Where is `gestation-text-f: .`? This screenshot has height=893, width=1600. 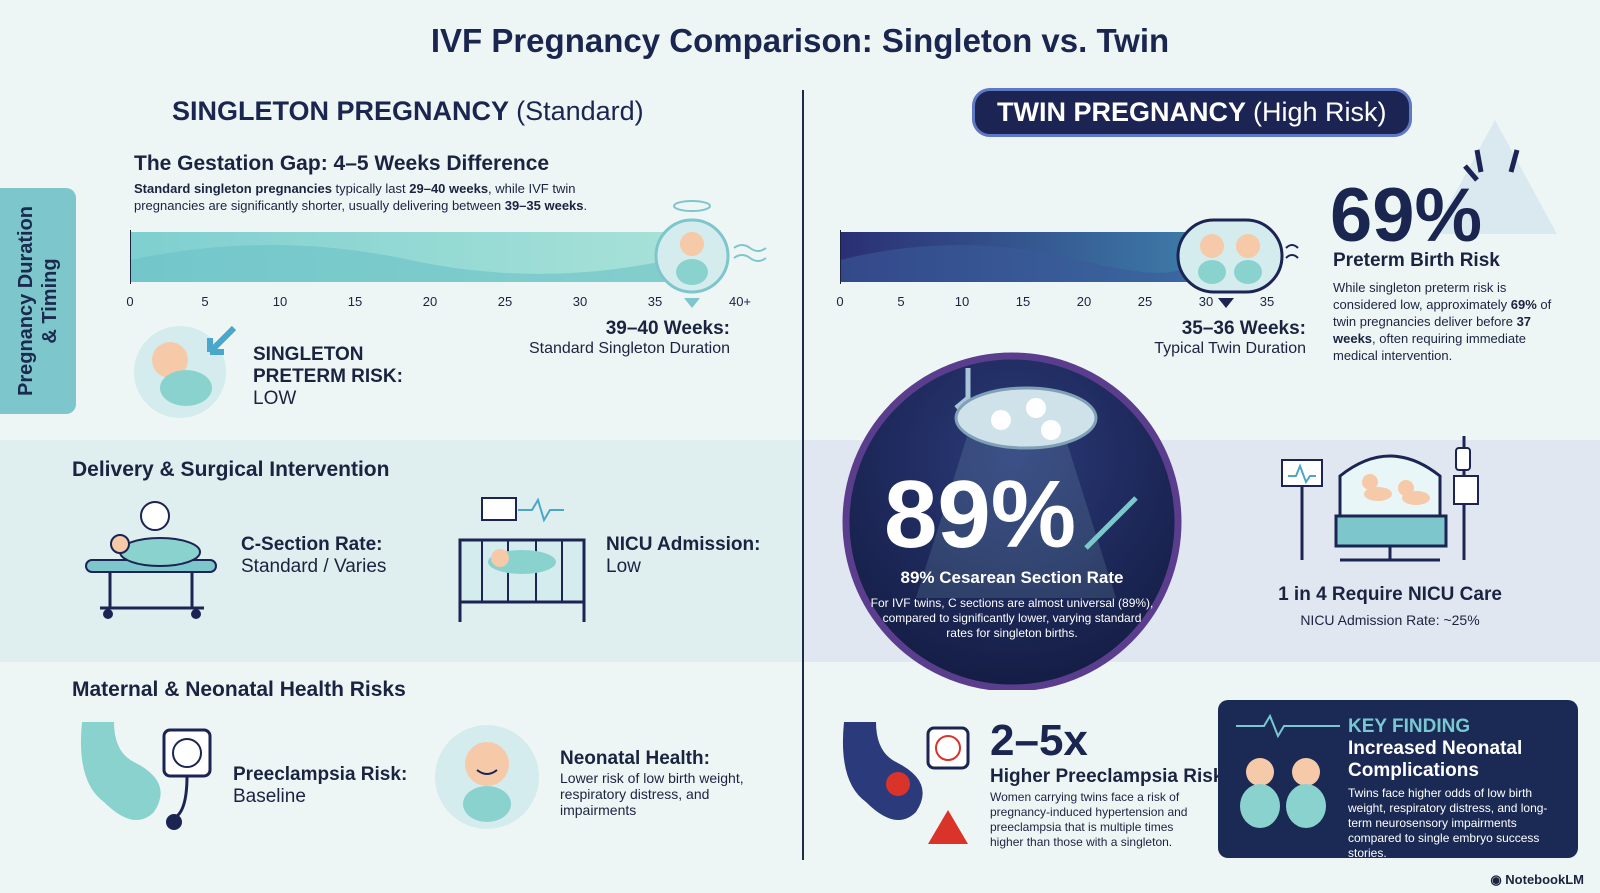
gestation-text-f: . is located at coordinates (585, 205).